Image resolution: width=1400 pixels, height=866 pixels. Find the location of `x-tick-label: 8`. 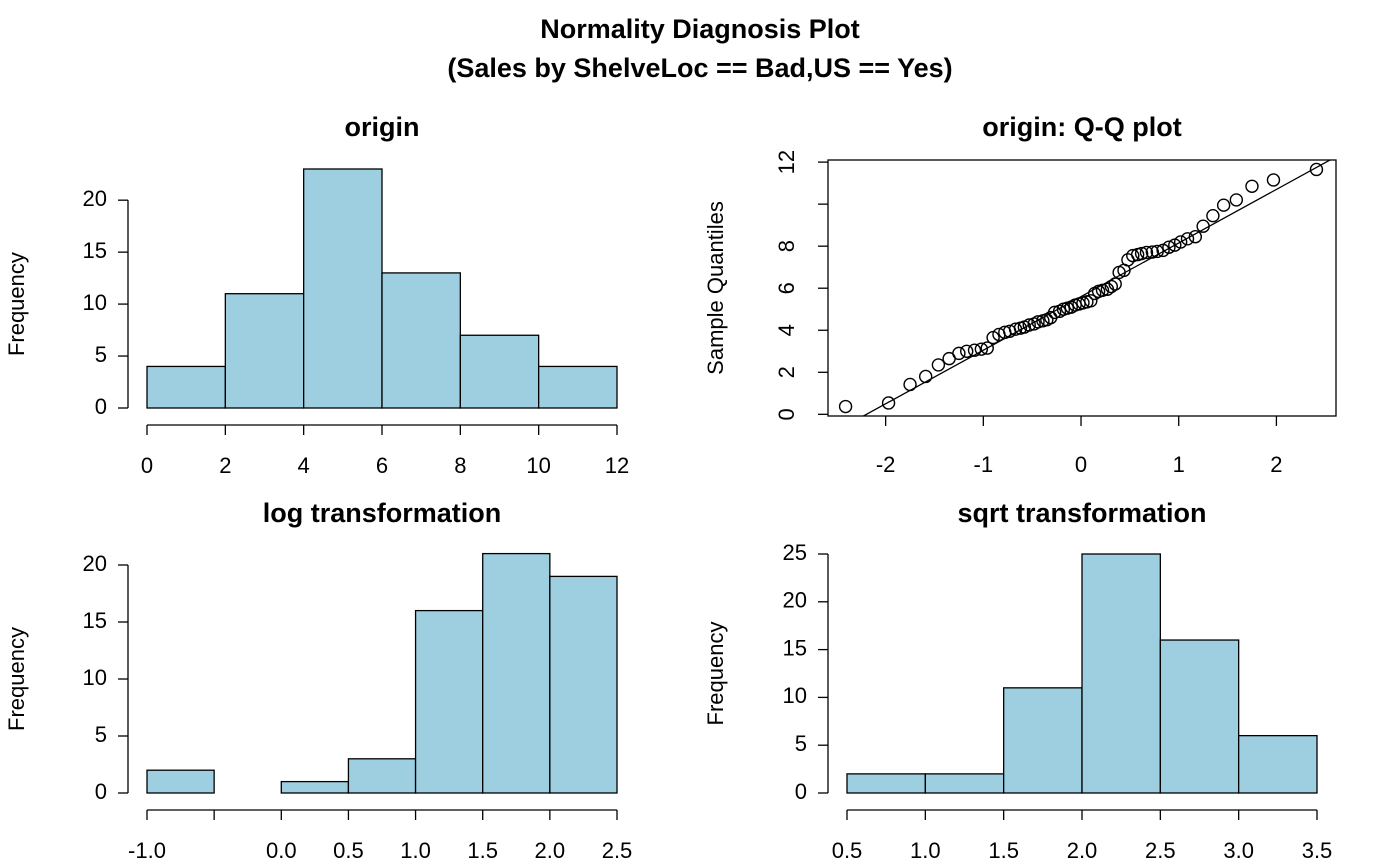

x-tick-label: 8 is located at coordinates (460, 465).